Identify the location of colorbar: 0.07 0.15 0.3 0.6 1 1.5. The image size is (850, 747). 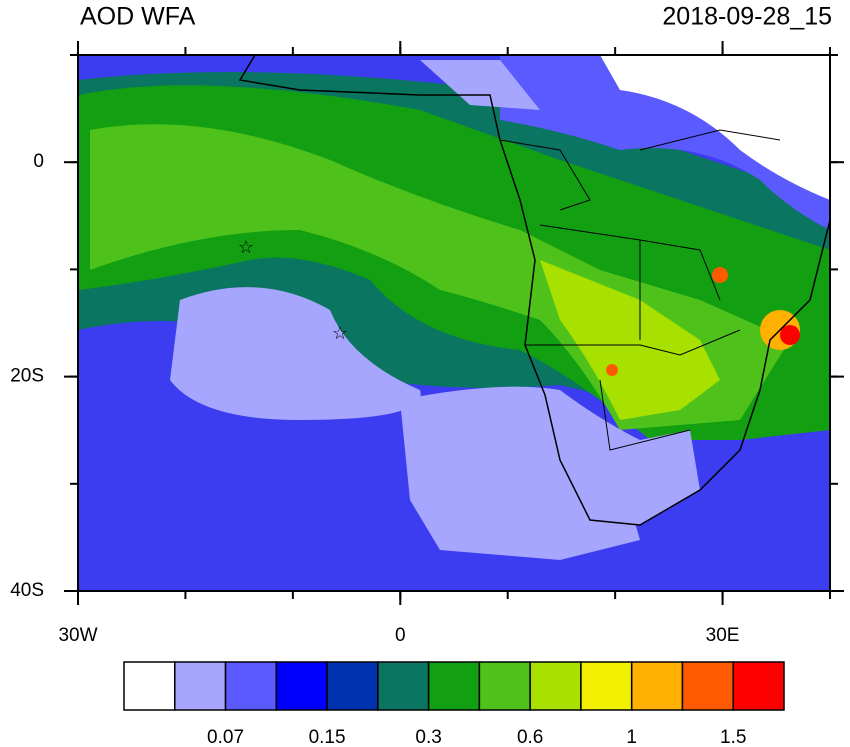
(454, 704).